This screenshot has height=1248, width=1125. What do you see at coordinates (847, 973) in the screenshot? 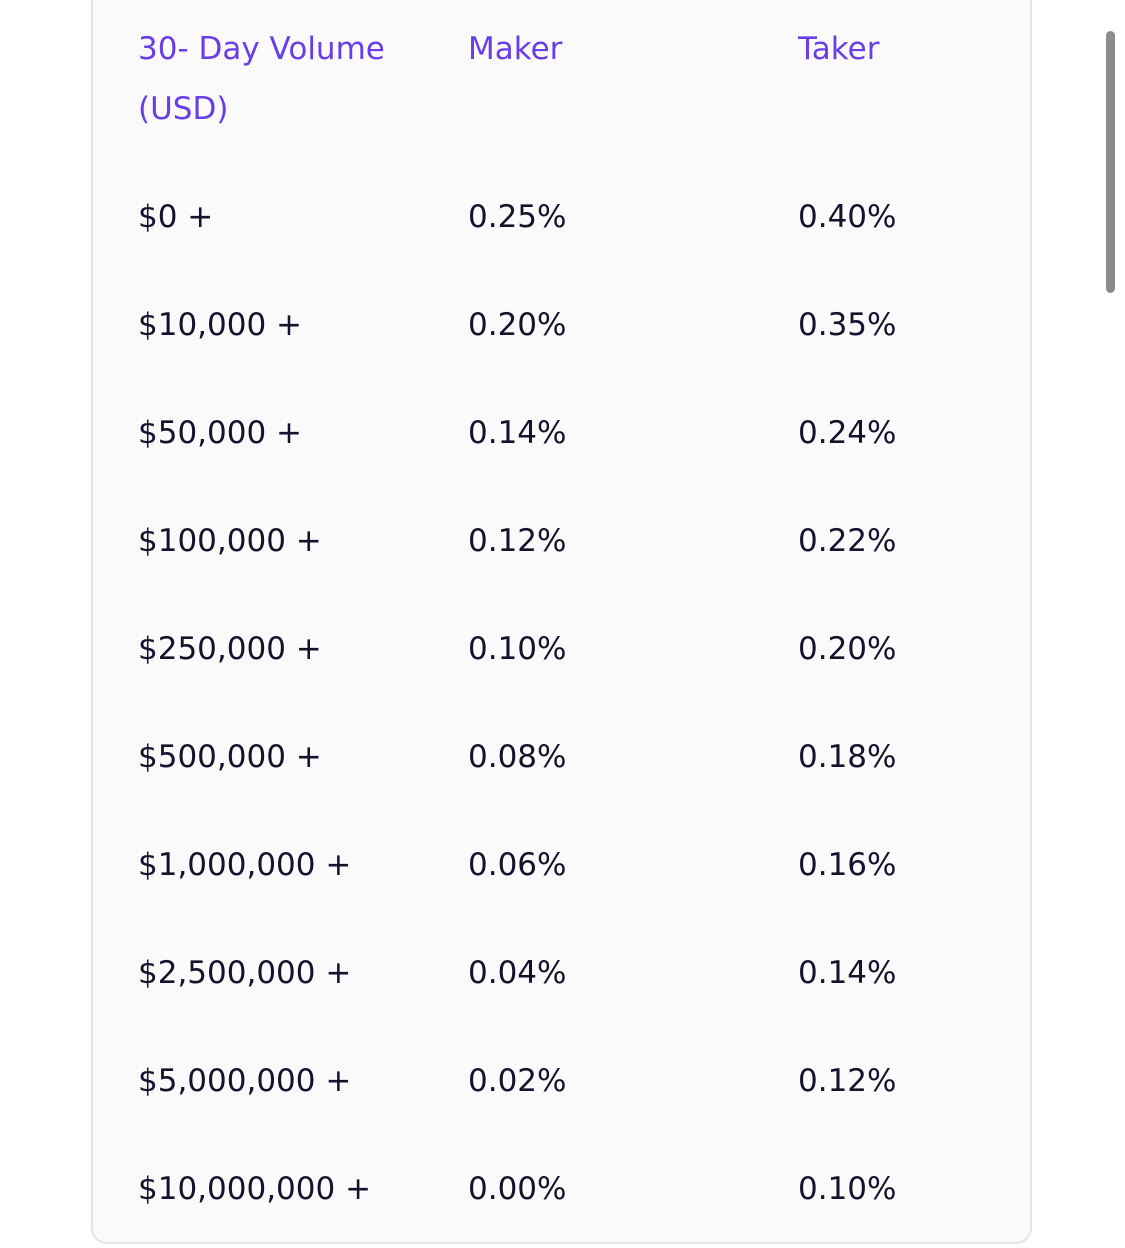
I see `taker-cell: 0.14%` at bounding box center [847, 973].